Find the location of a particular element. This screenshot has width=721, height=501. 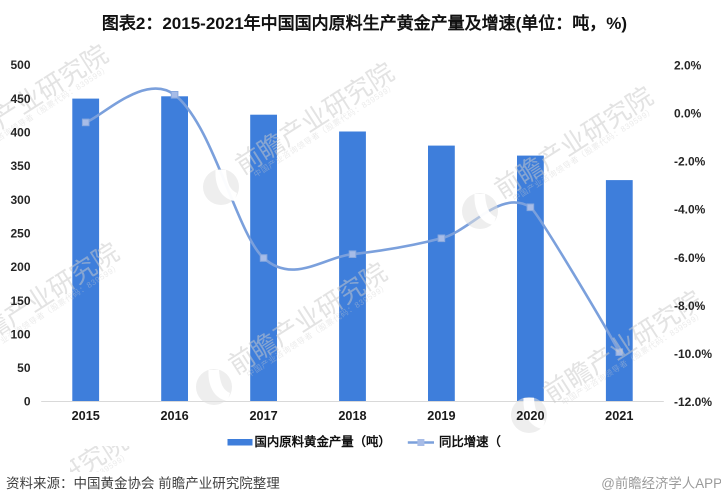

svg-text: 150 is located at coordinates (20, 301).